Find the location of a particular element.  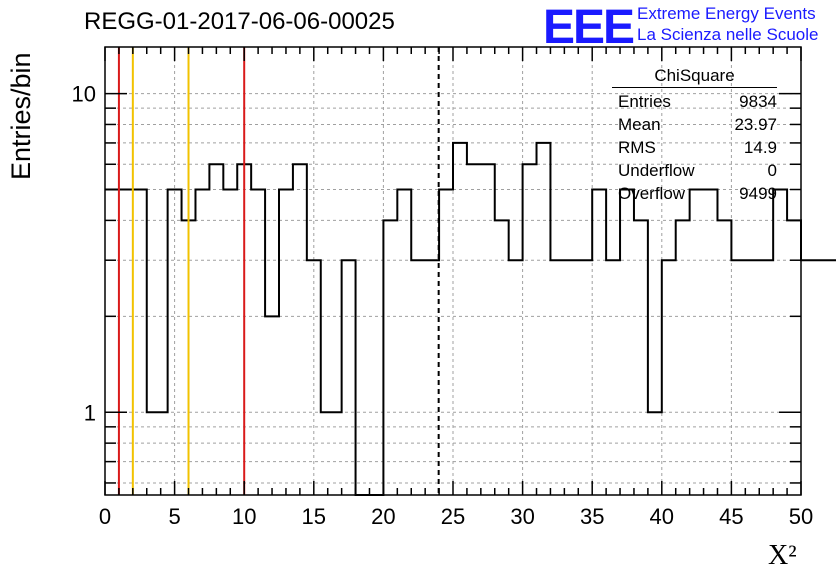

x-tick-label: 5 is located at coordinates (174, 516).